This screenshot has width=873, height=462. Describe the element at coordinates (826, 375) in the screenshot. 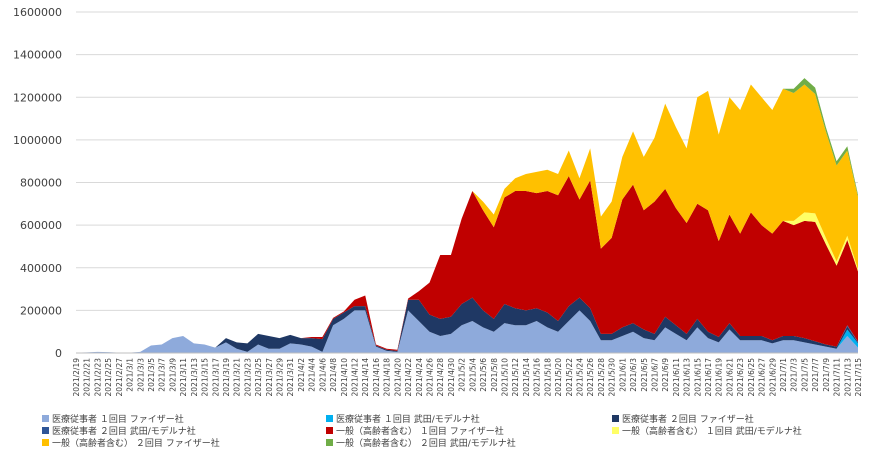

I see `x-tick-label: 2021/7/9` at that location.